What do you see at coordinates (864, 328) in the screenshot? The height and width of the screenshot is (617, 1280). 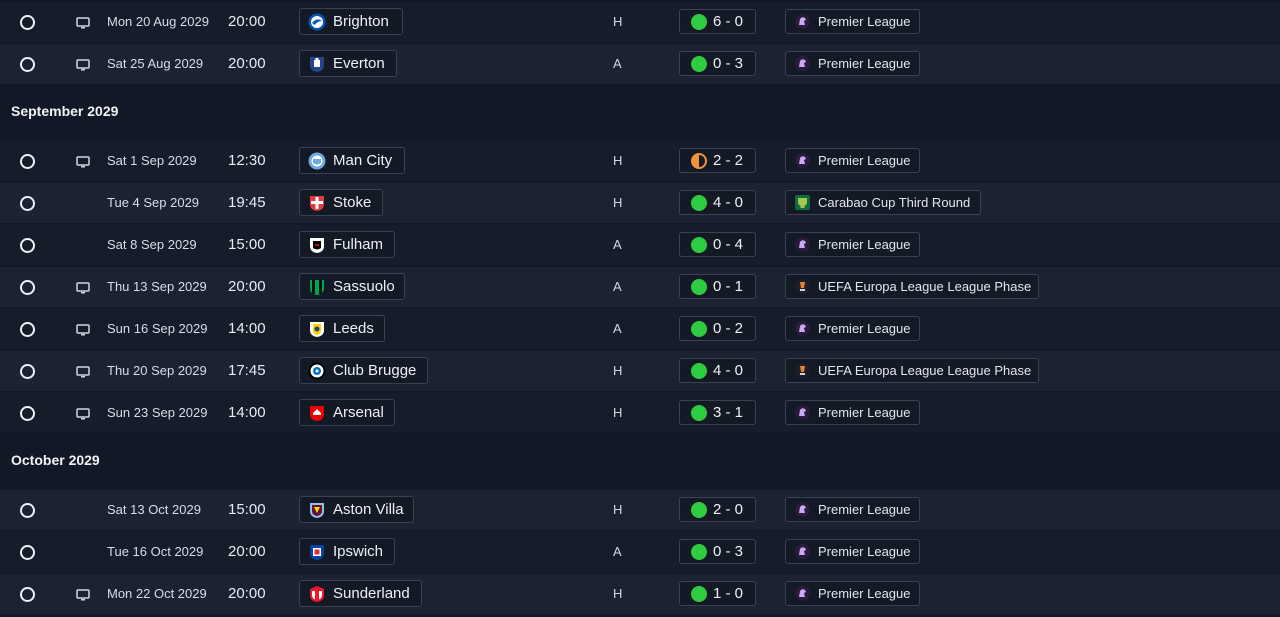 I see `competition-name: Premier League` at bounding box center [864, 328].